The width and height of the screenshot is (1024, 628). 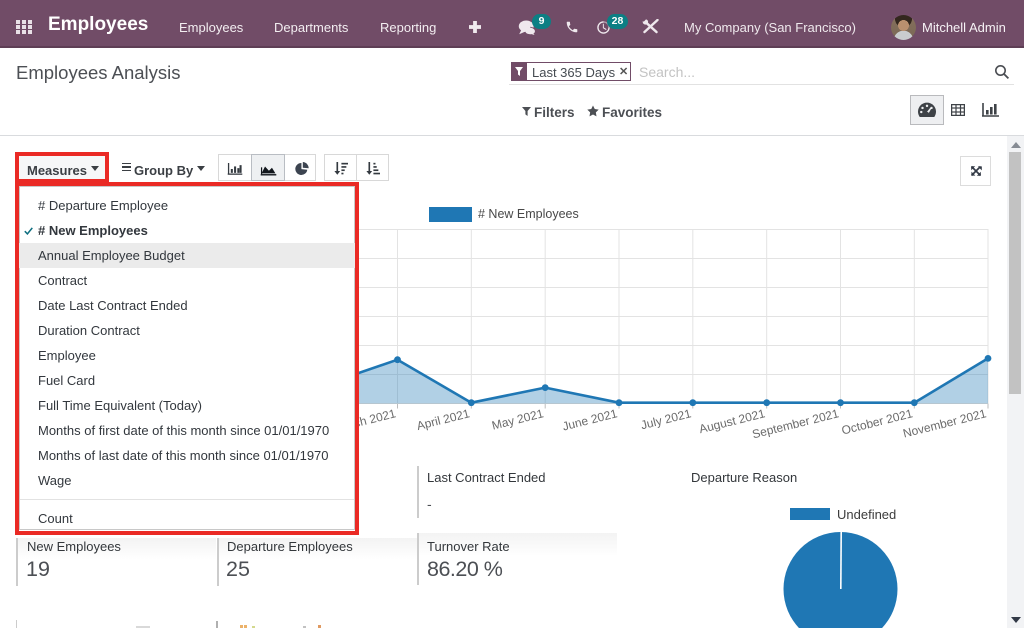 I want to click on svg-text: November 2021, so click(x=944, y=423).